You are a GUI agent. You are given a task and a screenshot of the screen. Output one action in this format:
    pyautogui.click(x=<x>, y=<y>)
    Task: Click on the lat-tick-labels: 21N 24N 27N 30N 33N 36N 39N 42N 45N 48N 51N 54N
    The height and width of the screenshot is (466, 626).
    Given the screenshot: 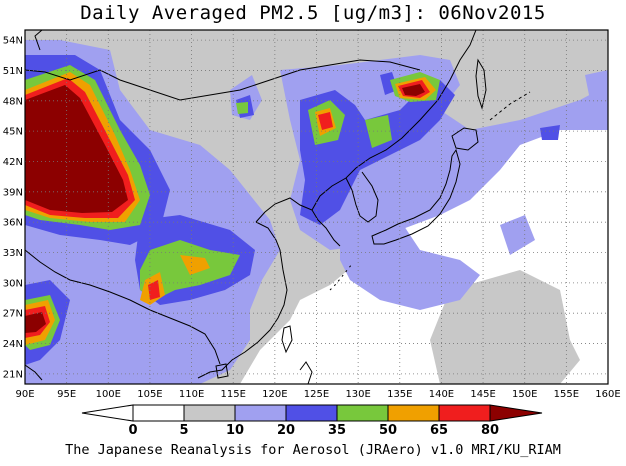 What is the action you would take?
    pyautogui.click(x=13, y=208)
    